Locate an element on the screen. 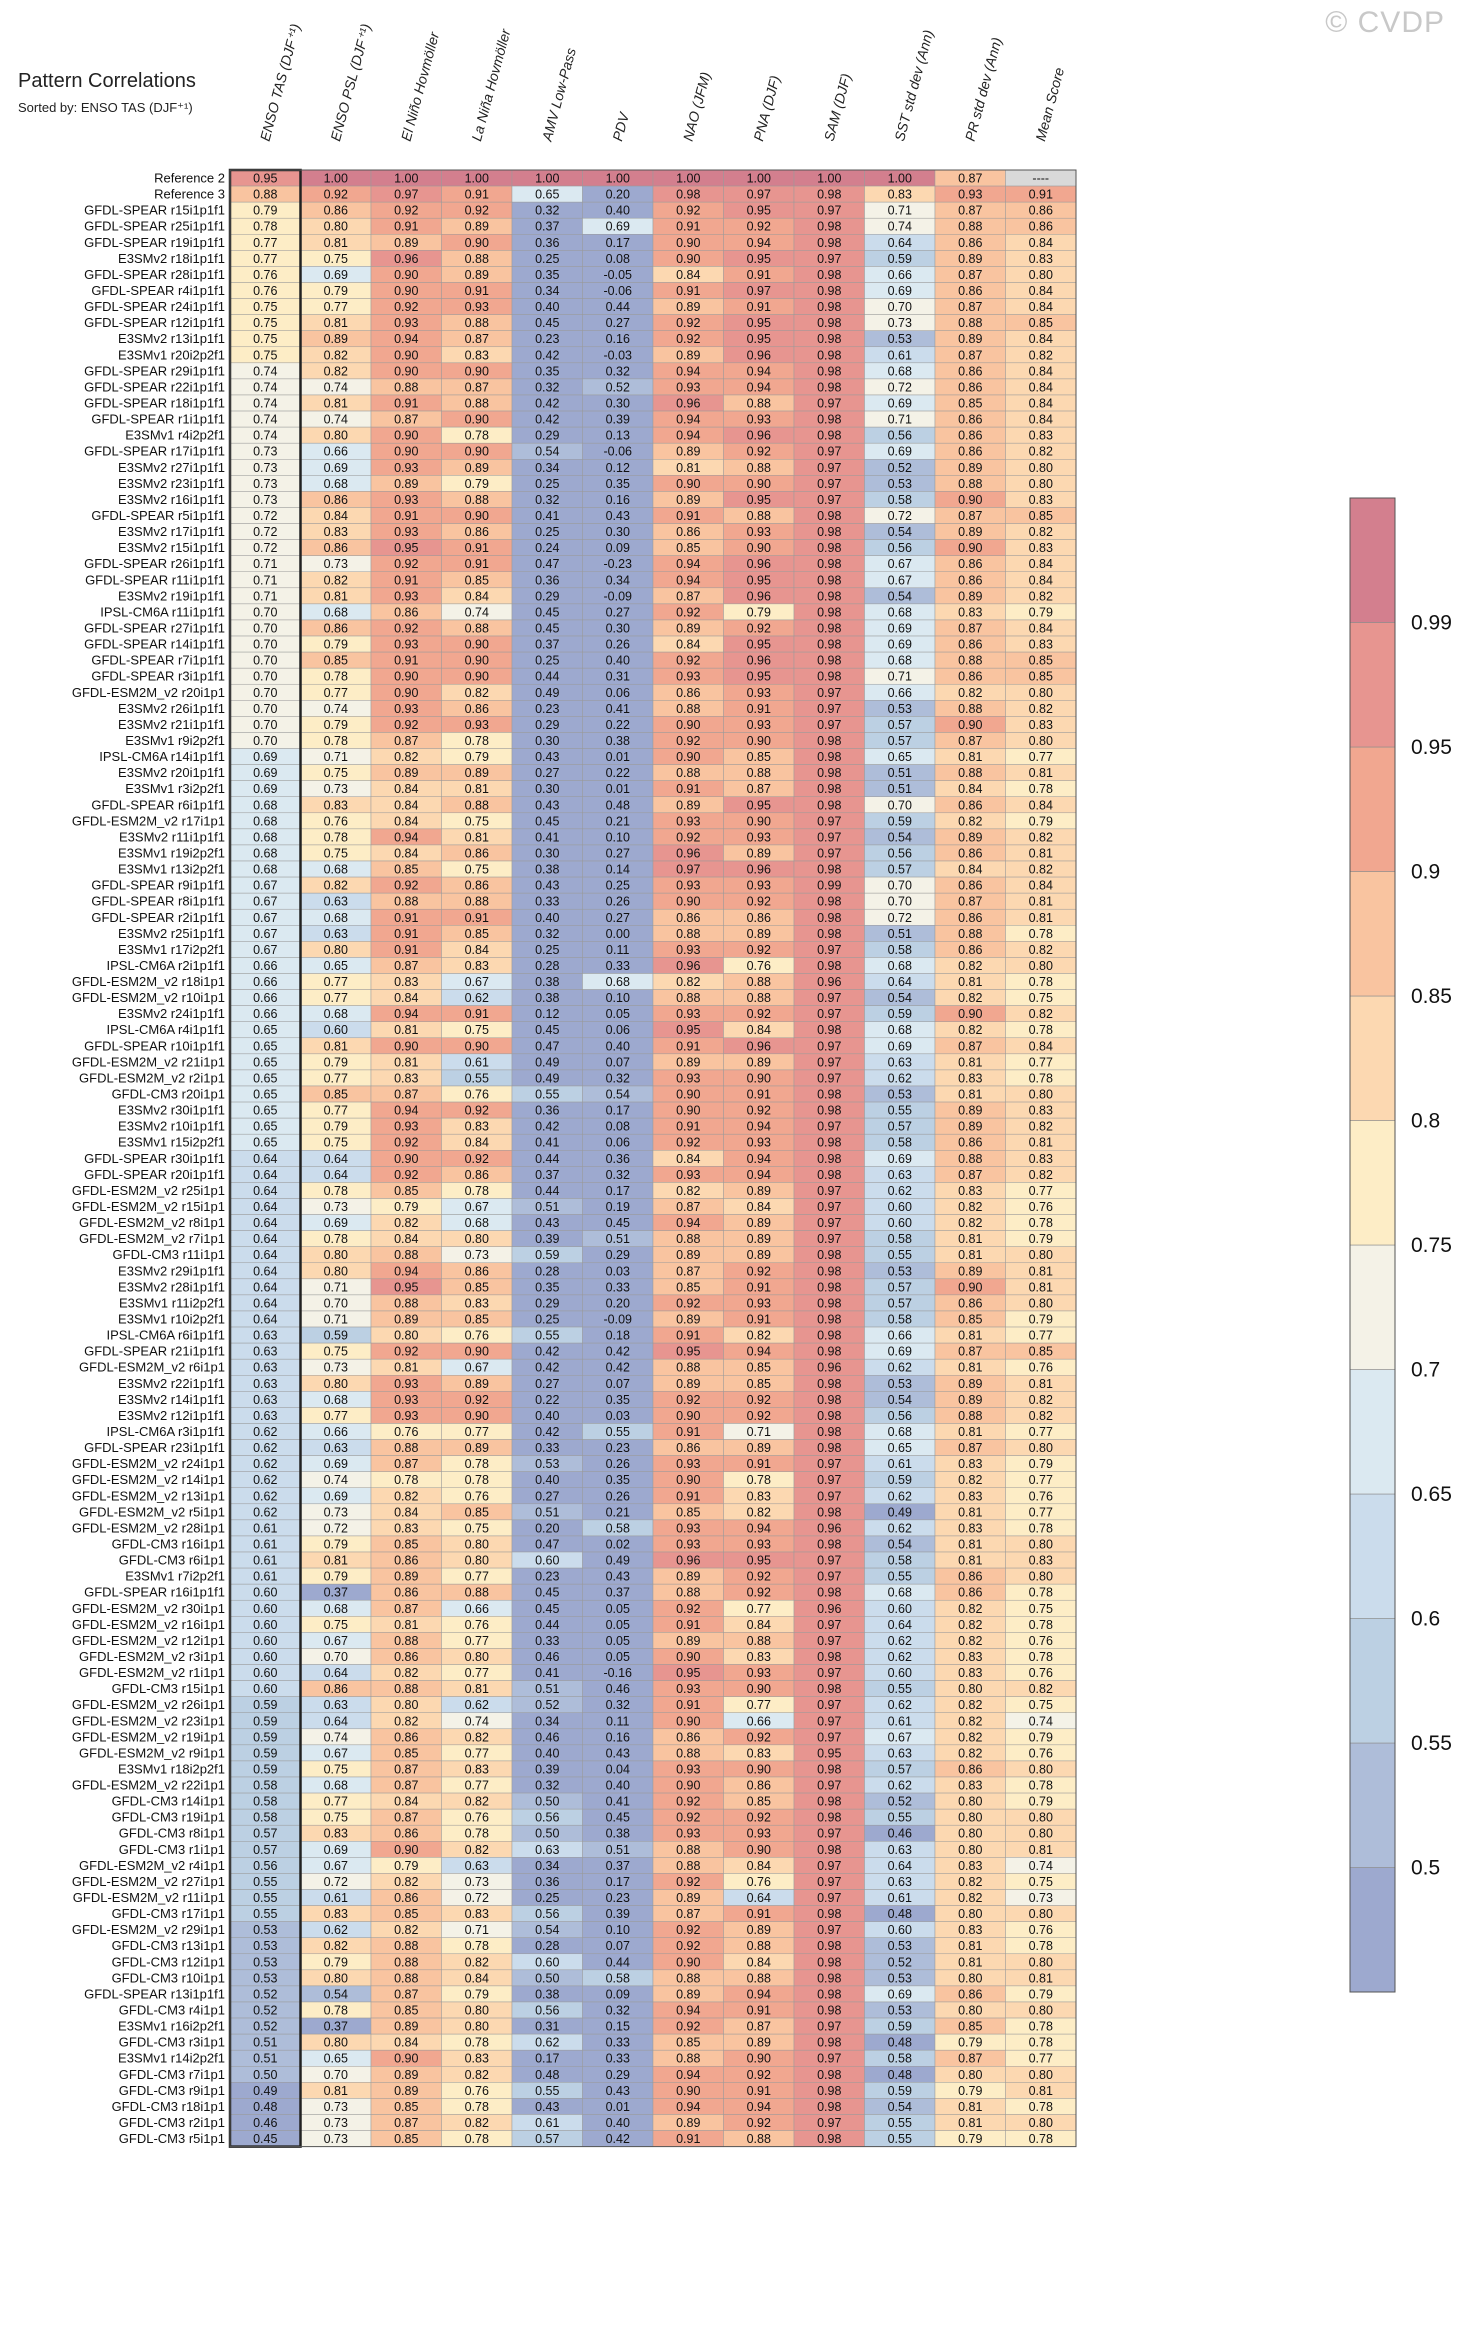 This screenshot has width=1469, height=2342. cell-value: 0.67 is located at coordinates (900, 1737).